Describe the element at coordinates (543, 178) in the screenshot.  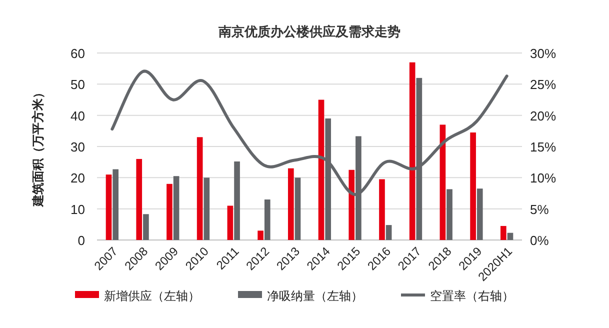
I see `y2-tick-label: 10%` at that location.